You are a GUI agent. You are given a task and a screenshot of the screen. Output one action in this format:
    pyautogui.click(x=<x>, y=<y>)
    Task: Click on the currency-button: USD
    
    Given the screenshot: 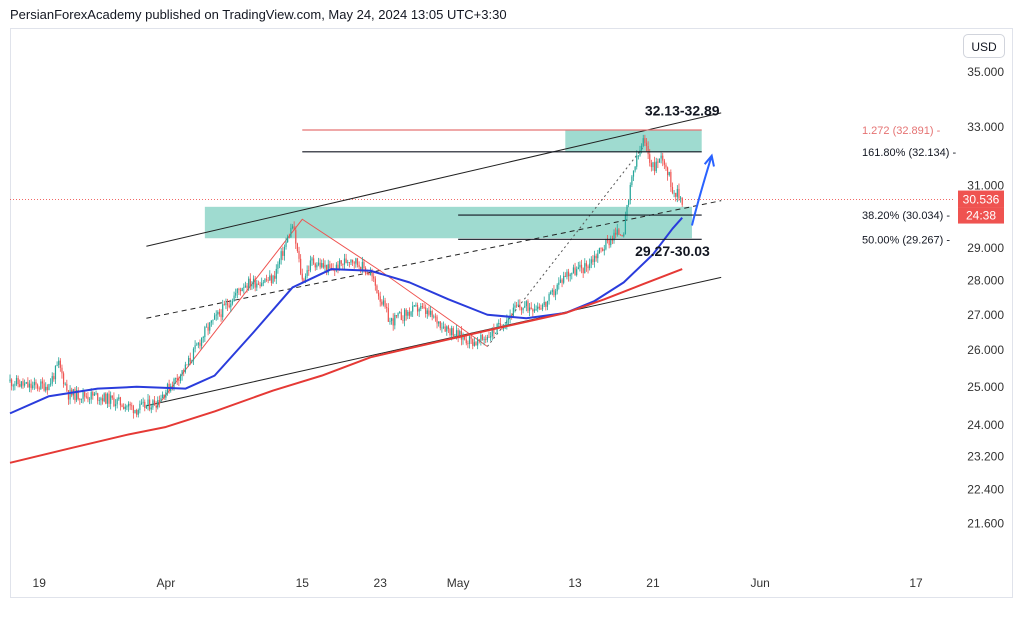 What is the action you would take?
    pyautogui.click(x=984, y=46)
    